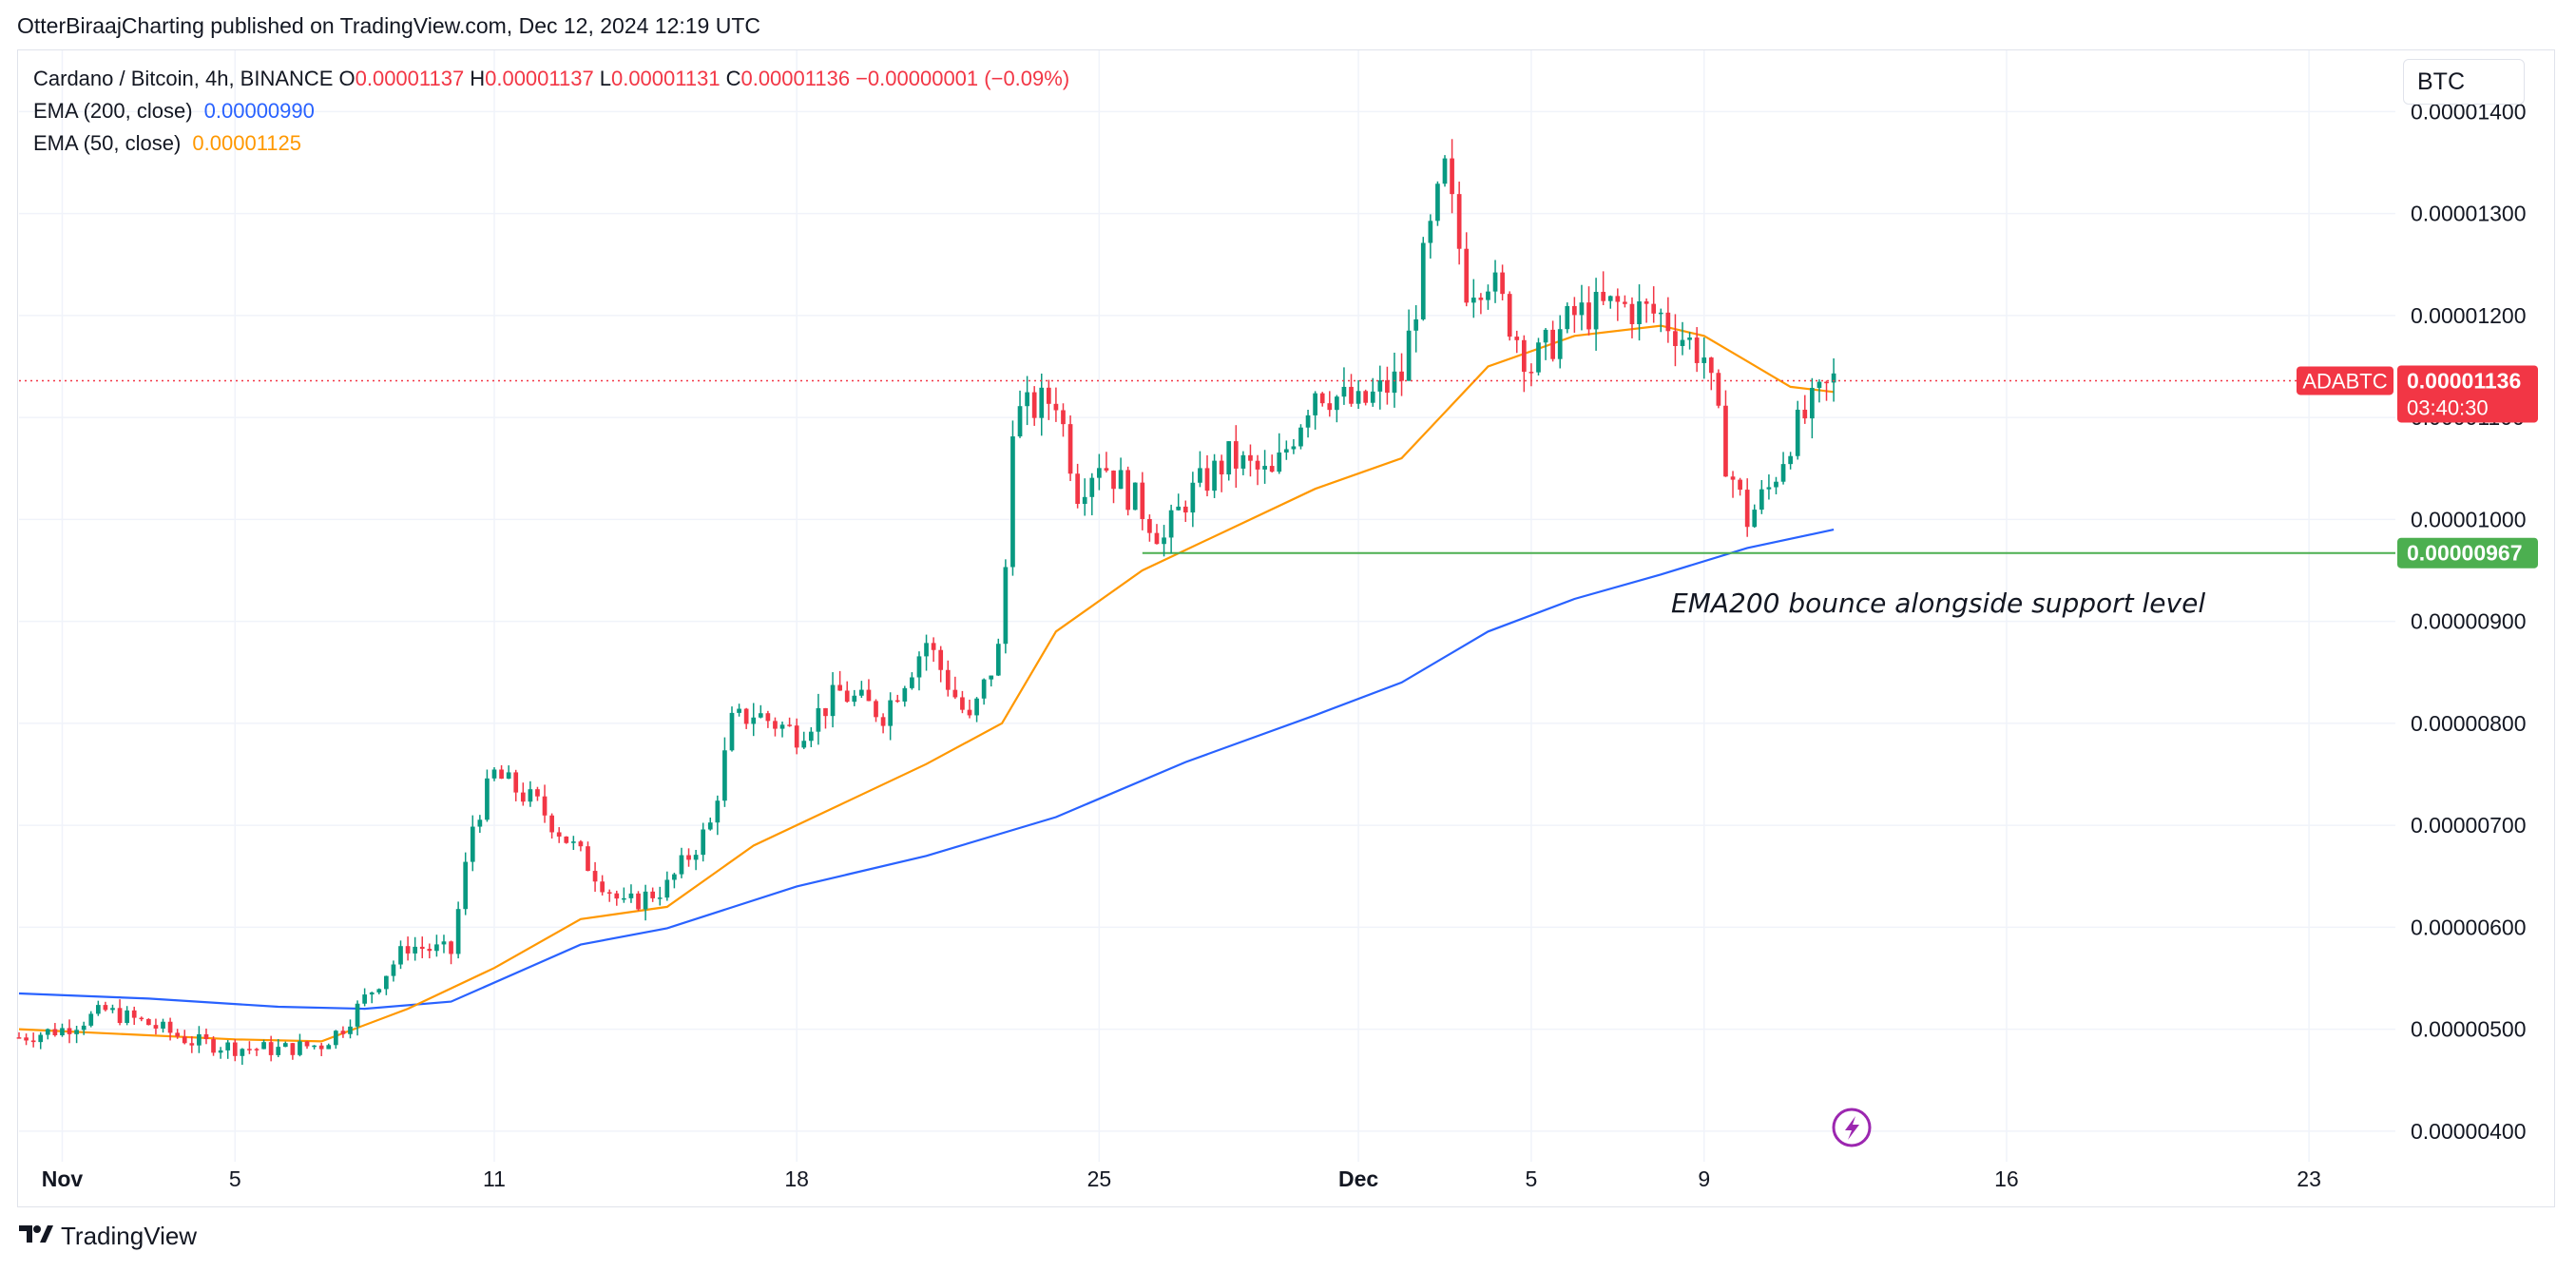 The image size is (2576, 1272). I want to click on flash-icon, so click(1852, 1127).